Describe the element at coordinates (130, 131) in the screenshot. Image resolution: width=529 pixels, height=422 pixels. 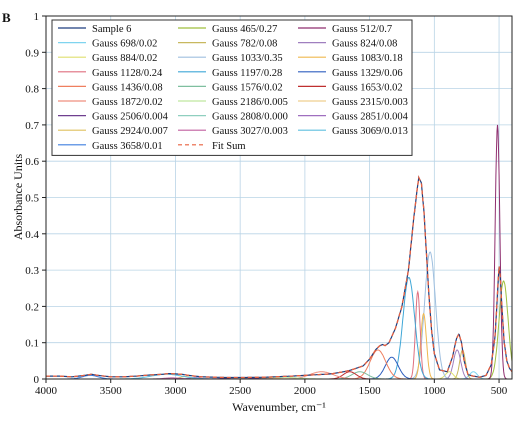
I see `legend-entry-label: Gauss 2924/0.007` at that location.